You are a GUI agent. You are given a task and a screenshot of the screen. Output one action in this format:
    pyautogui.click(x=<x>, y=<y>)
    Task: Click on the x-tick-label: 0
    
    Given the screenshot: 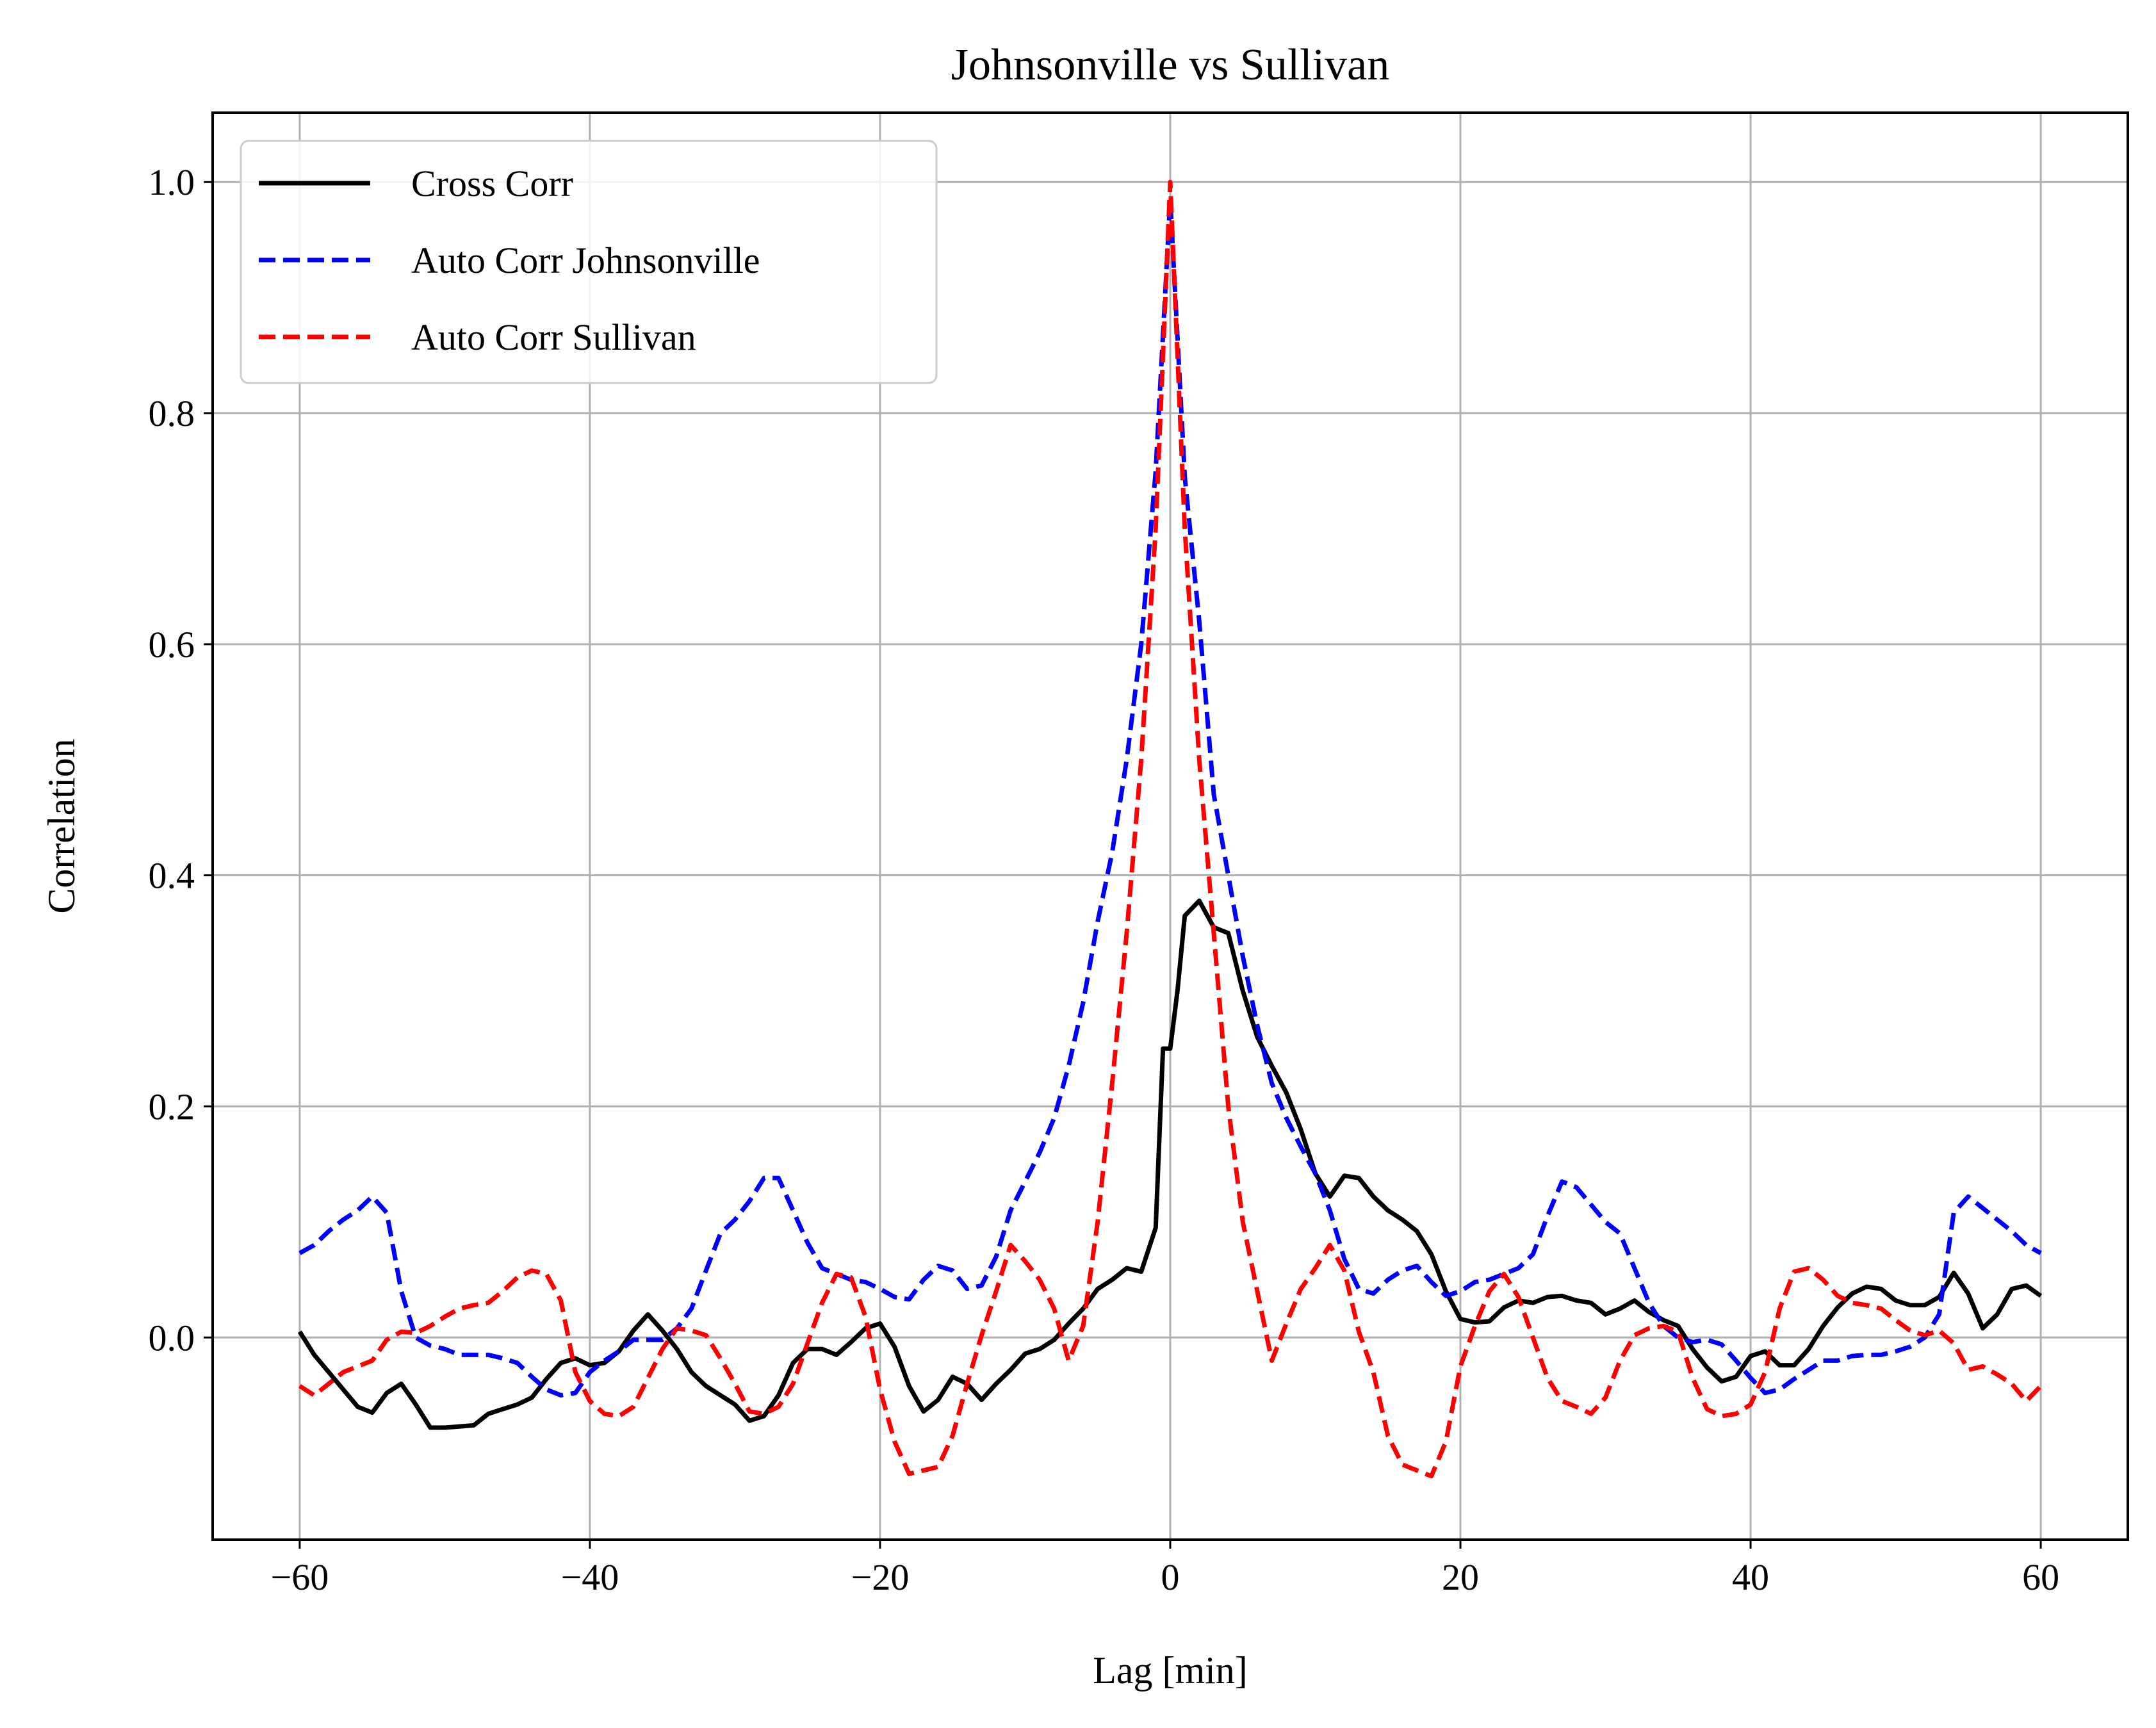 What is the action you would take?
    pyautogui.click(x=1170, y=1577)
    